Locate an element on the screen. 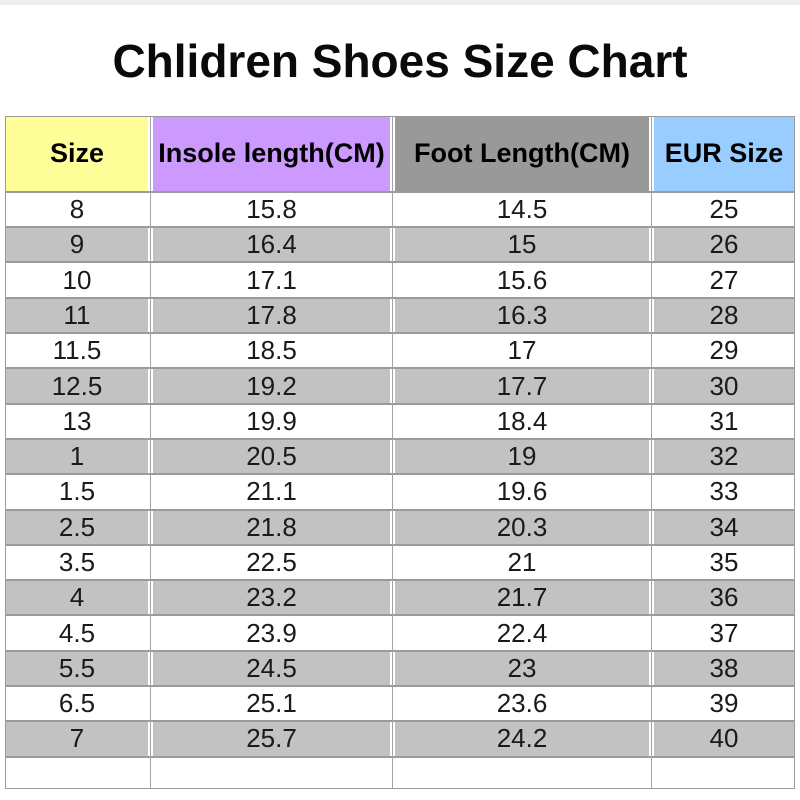 The image size is (800, 800). table-row: 11 17.8 16.3 28 is located at coordinates (400, 316).